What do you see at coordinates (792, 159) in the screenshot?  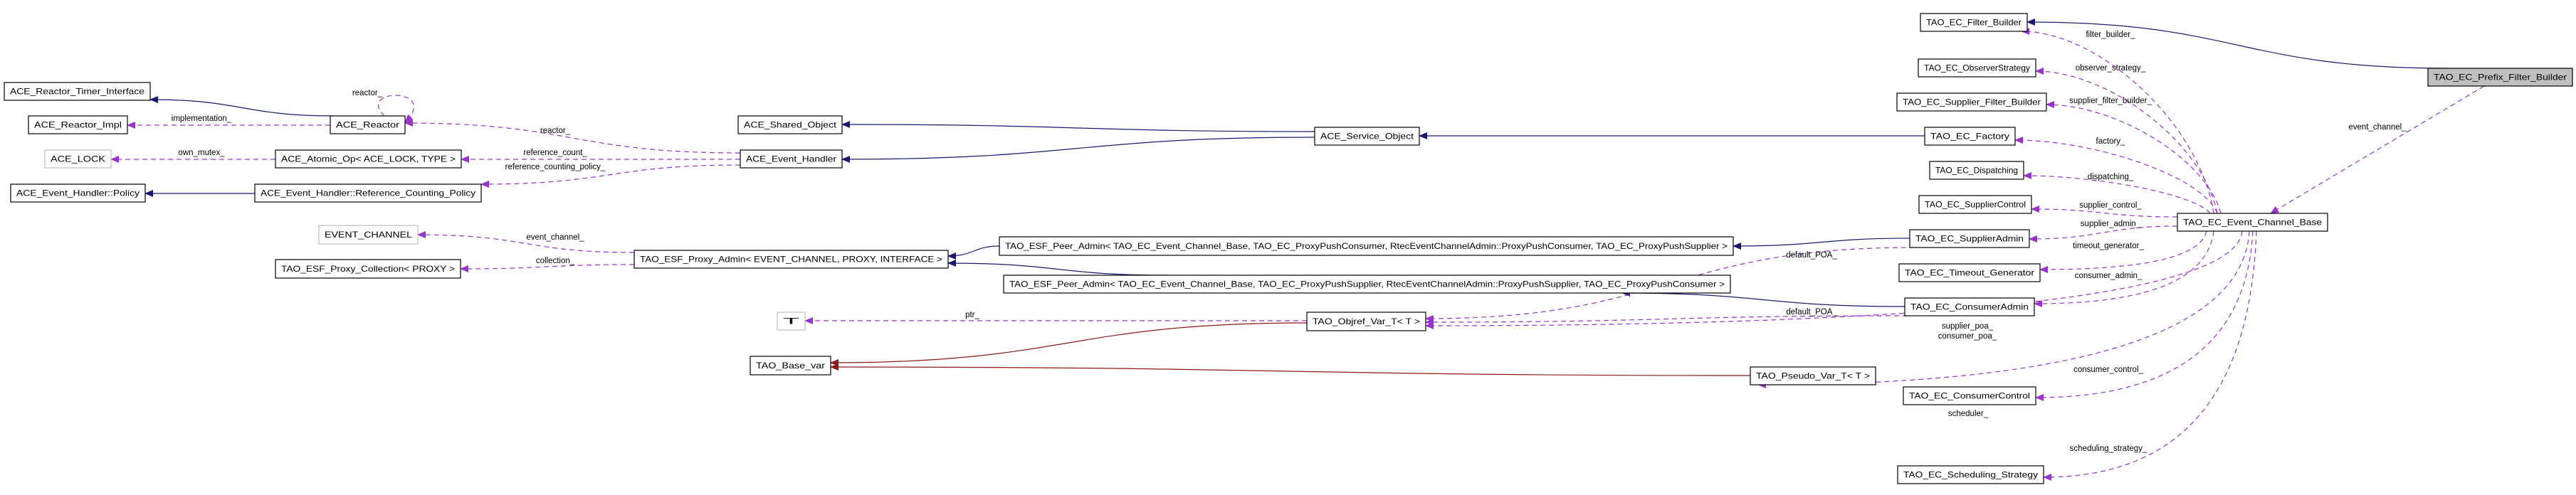 I see `class-node-handler: ACE_Event_Handler` at bounding box center [792, 159].